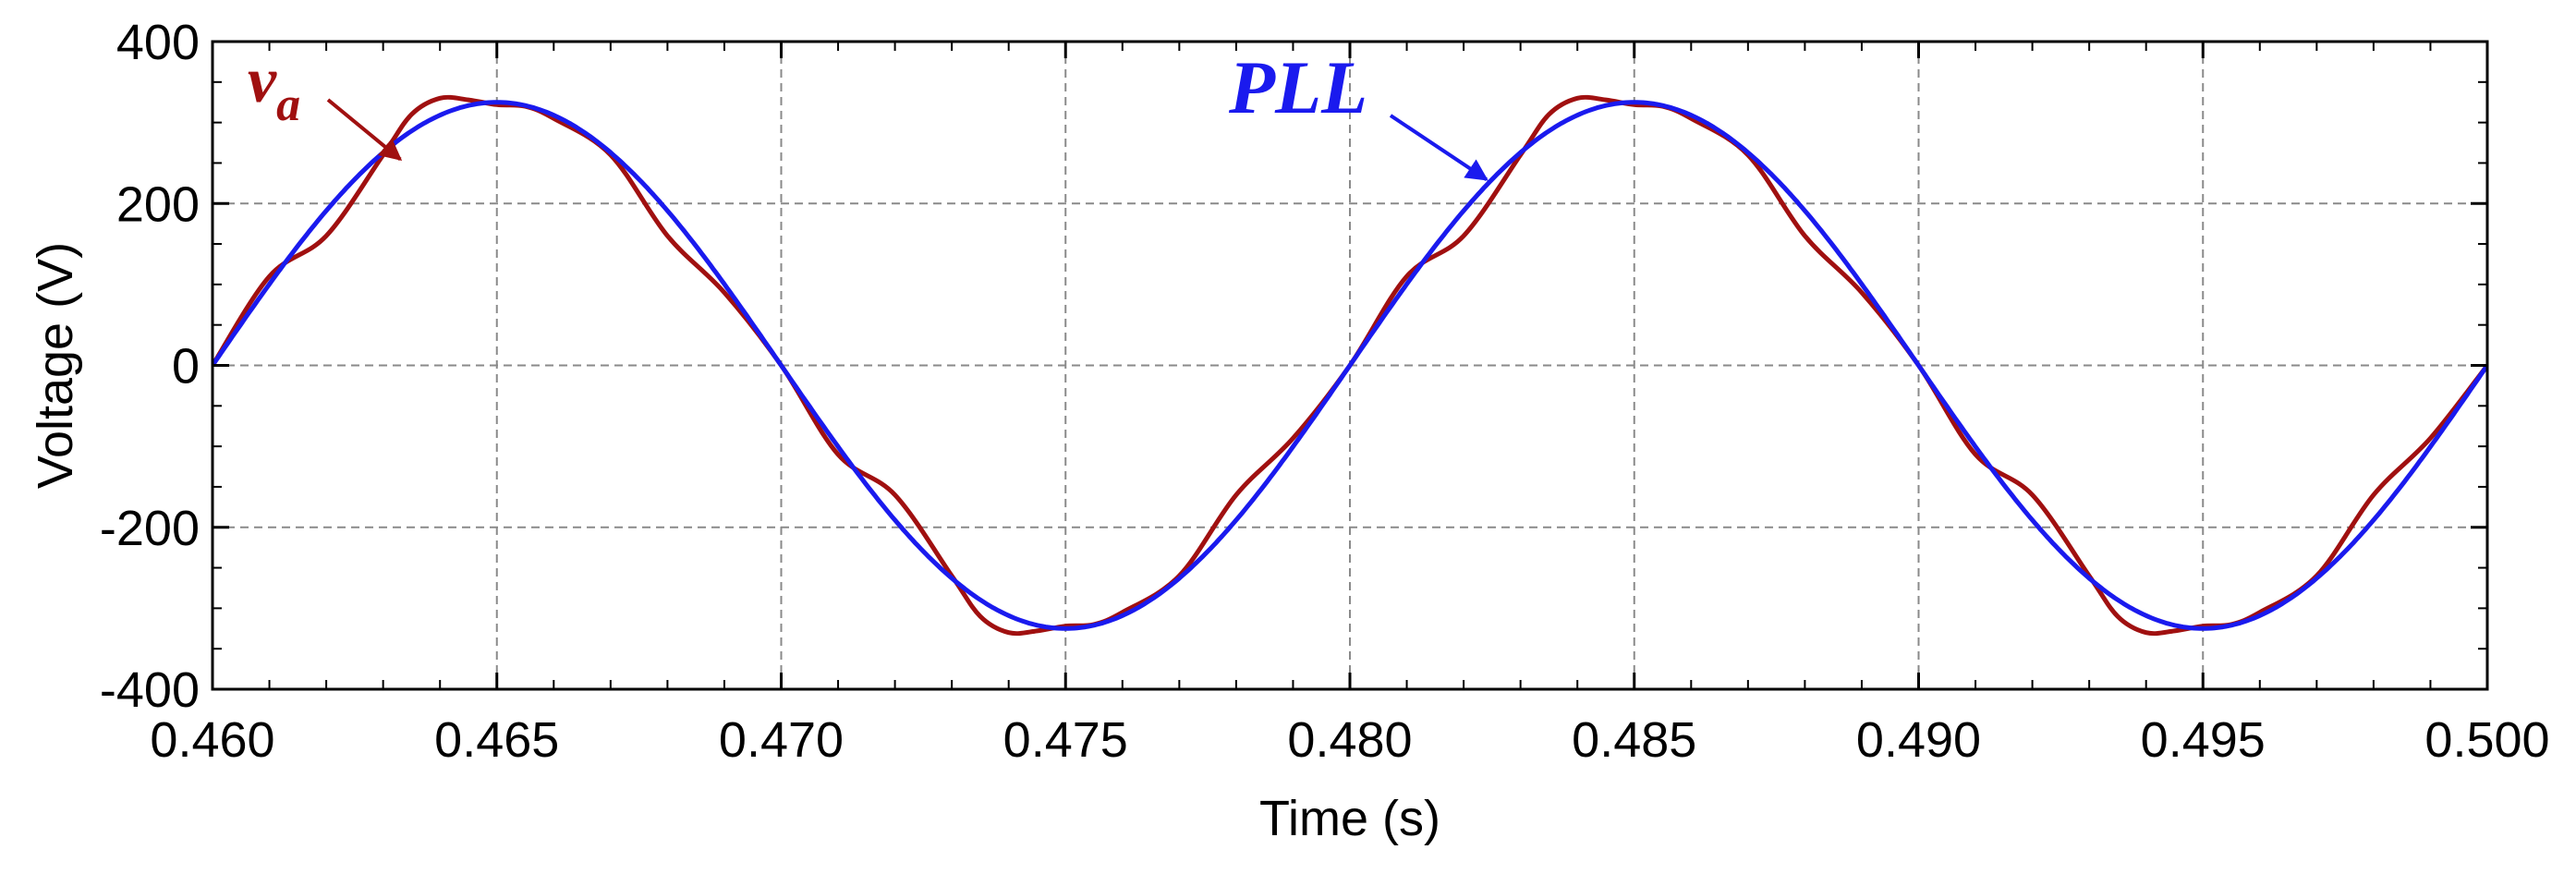  What do you see at coordinates (186, 366) in the screenshot?
I see `y-tick-label: 0` at bounding box center [186, 366].